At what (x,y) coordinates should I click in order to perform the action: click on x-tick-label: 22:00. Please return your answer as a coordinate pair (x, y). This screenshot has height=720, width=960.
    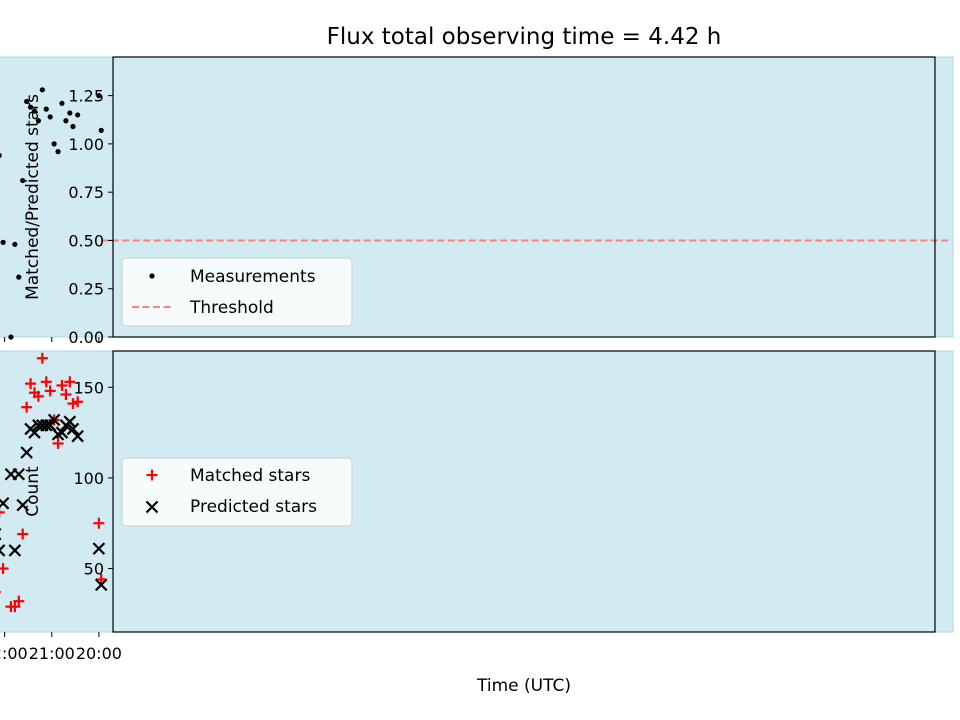
    Looking at the image, I should click on (14, 653).